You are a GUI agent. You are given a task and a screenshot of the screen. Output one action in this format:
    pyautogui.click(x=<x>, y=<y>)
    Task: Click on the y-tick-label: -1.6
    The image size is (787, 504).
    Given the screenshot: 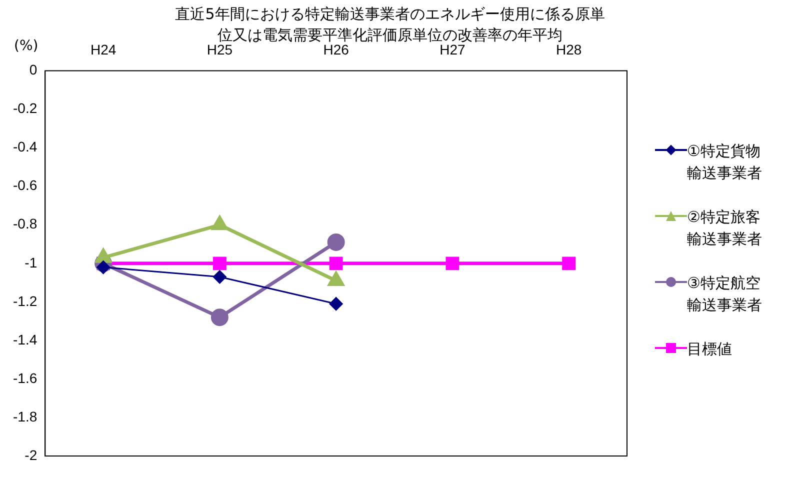 What is the action you would take?
    pyautogui.click(x=25, y=378)
    